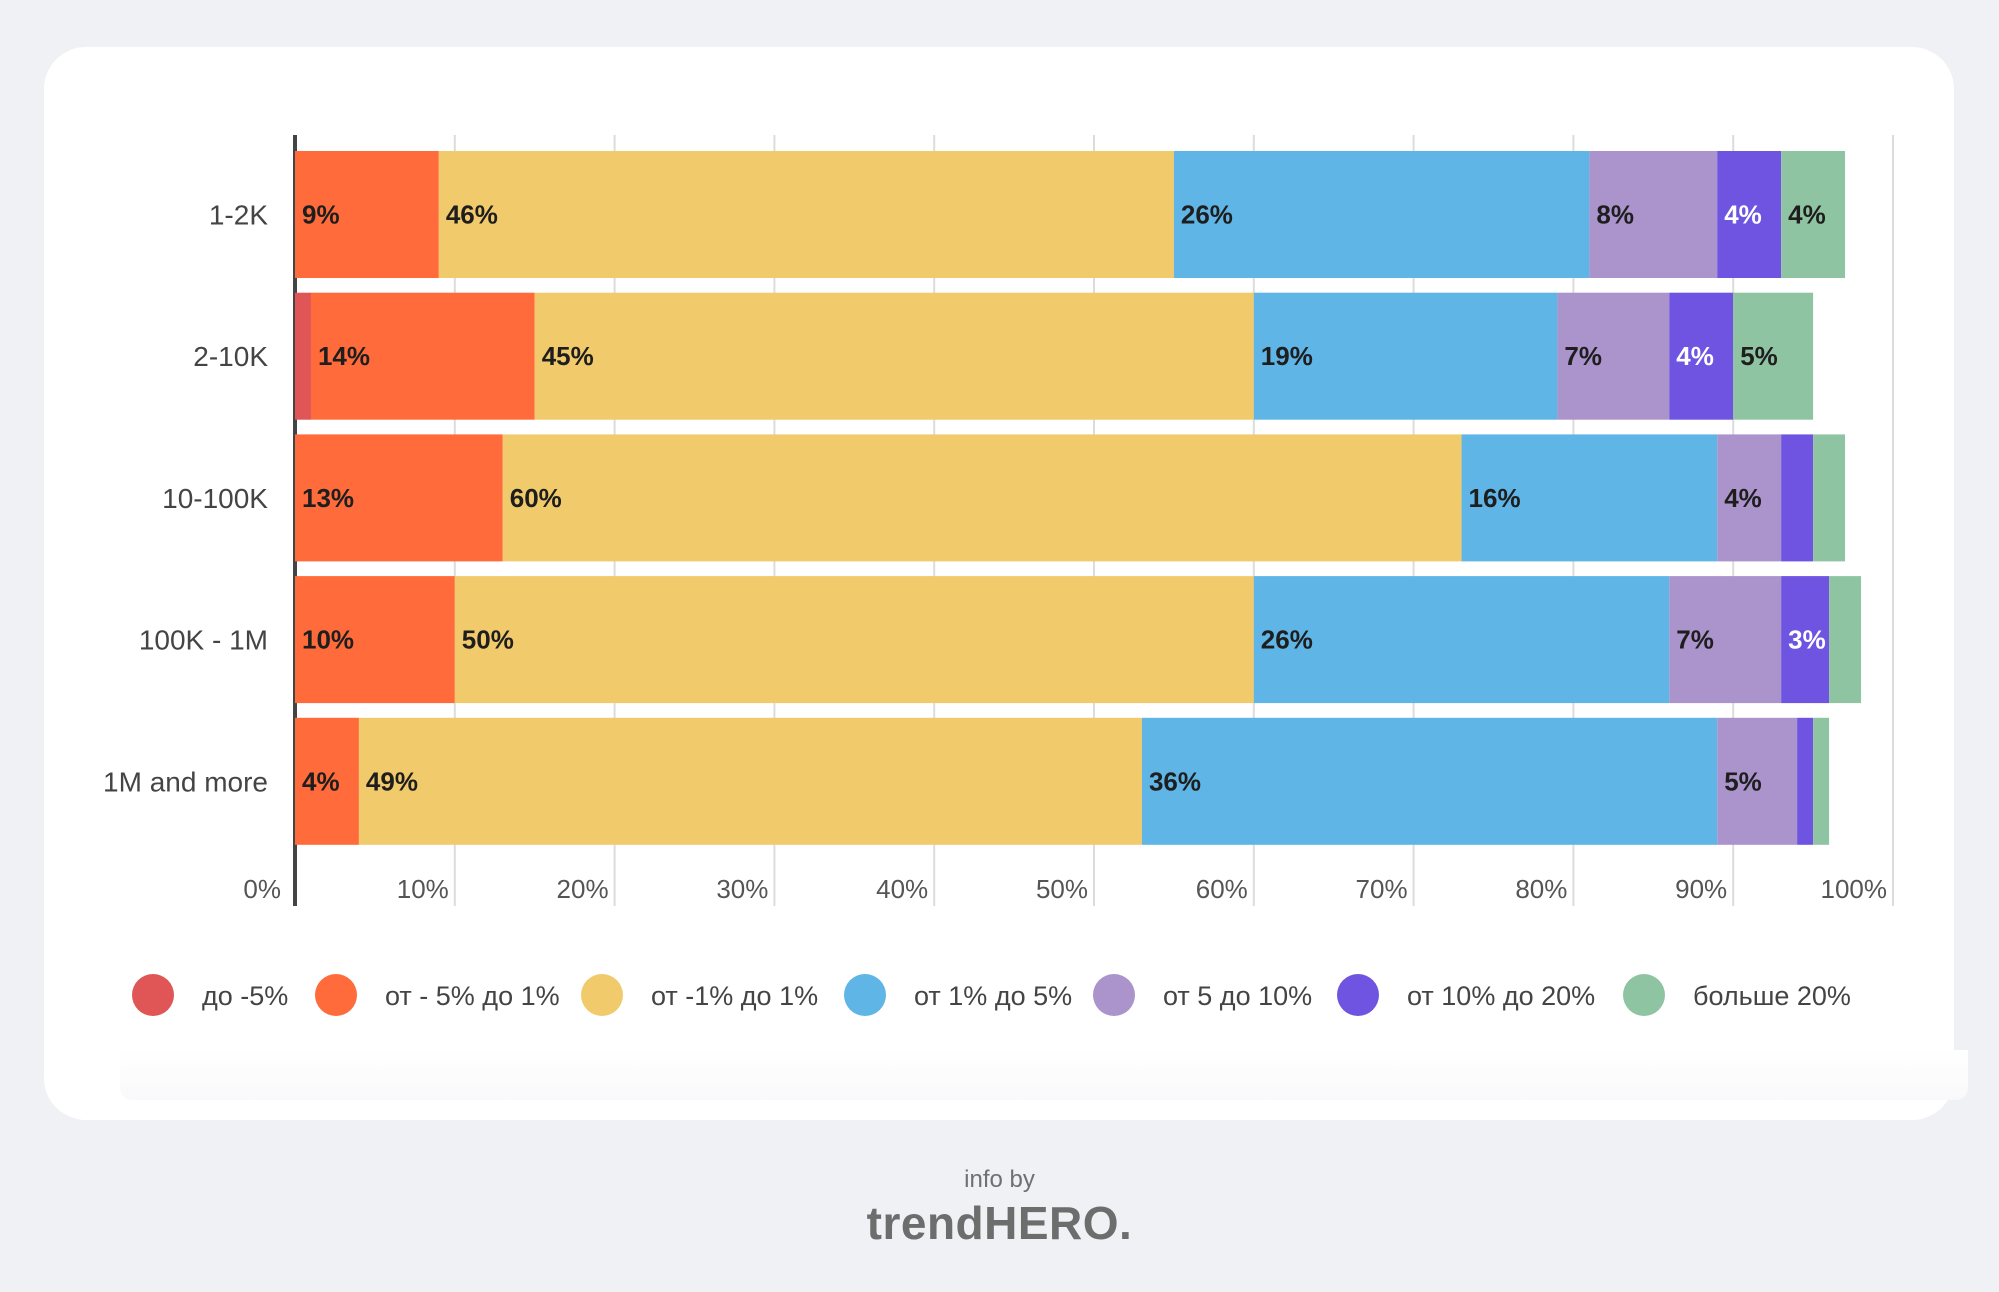  I want to click on category-label: 10-100K, so click(215, 498).